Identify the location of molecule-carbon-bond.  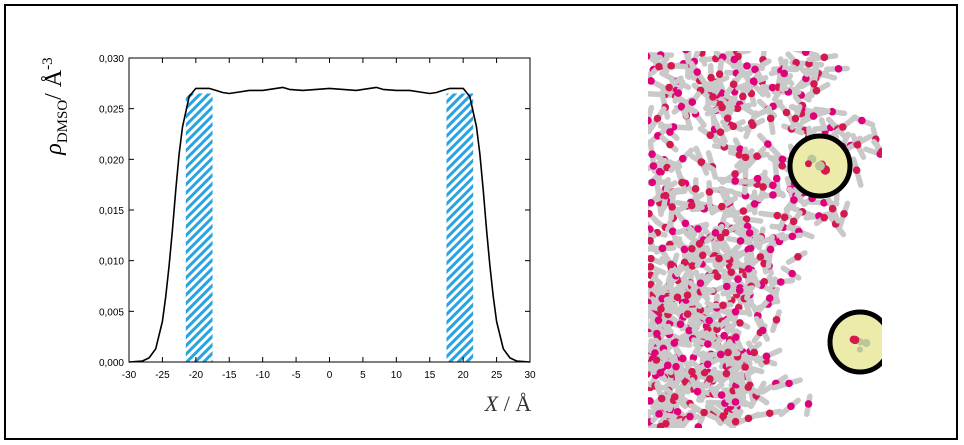
(876, 147).